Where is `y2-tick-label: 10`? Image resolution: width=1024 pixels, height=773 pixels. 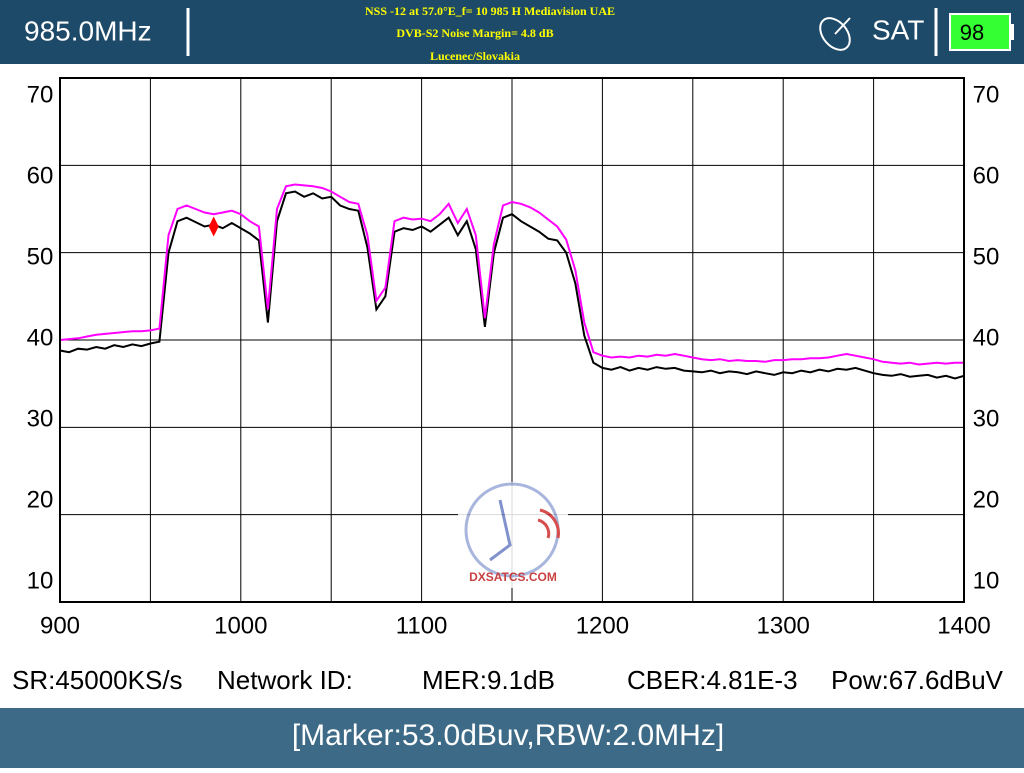
y2-tick-label: 10 is located at coordinates (986, 580).